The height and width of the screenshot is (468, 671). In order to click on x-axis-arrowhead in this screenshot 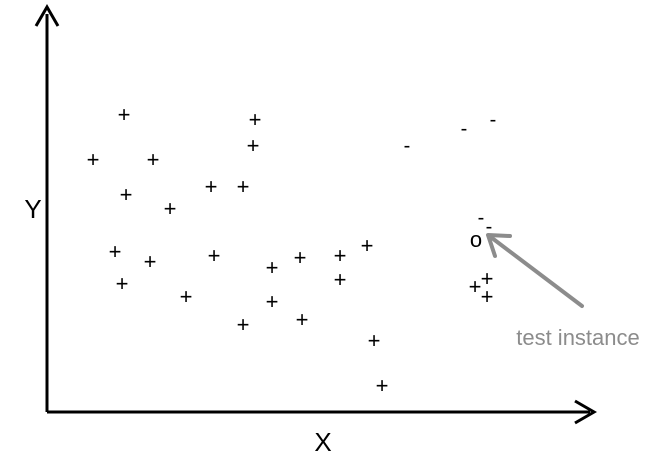, I will do `click(585, 412)`.